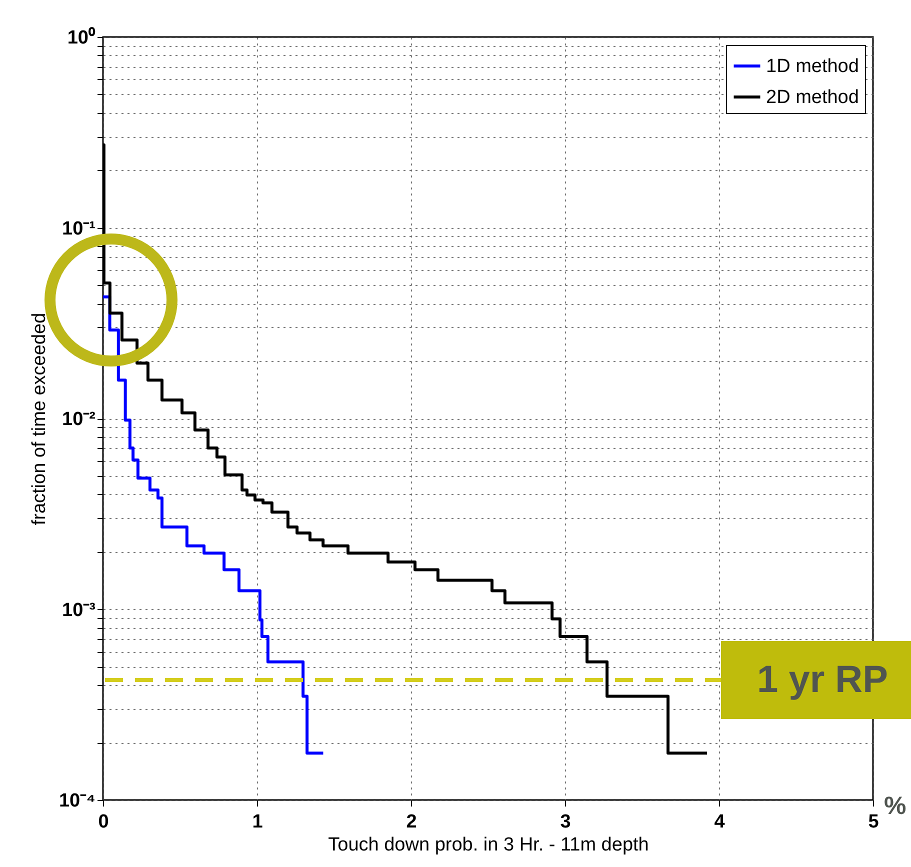  What do you see at coordinates (565, 822) in the screenshot?
I see `x-tick-label: 3` at bounding box center [565, 822].